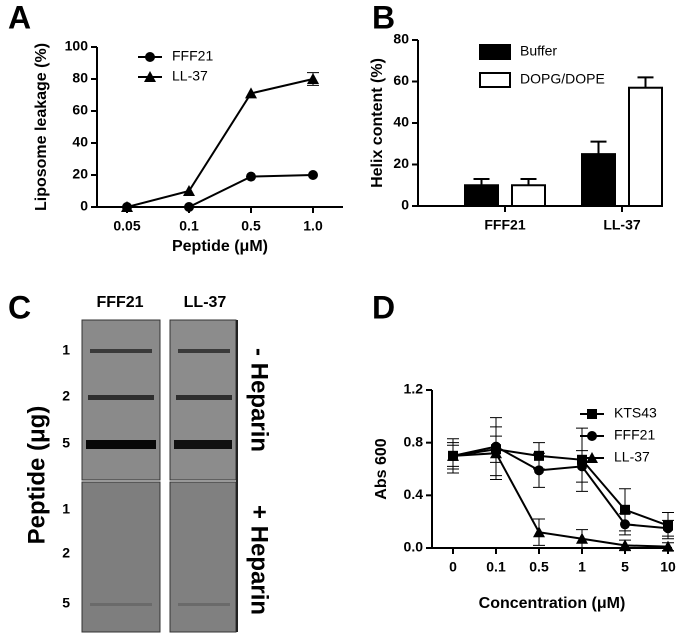  What do you see at coordinates (582, 567) in the screenshot?
I see `x-tick-label: 1` at bounding box center [582, 567].